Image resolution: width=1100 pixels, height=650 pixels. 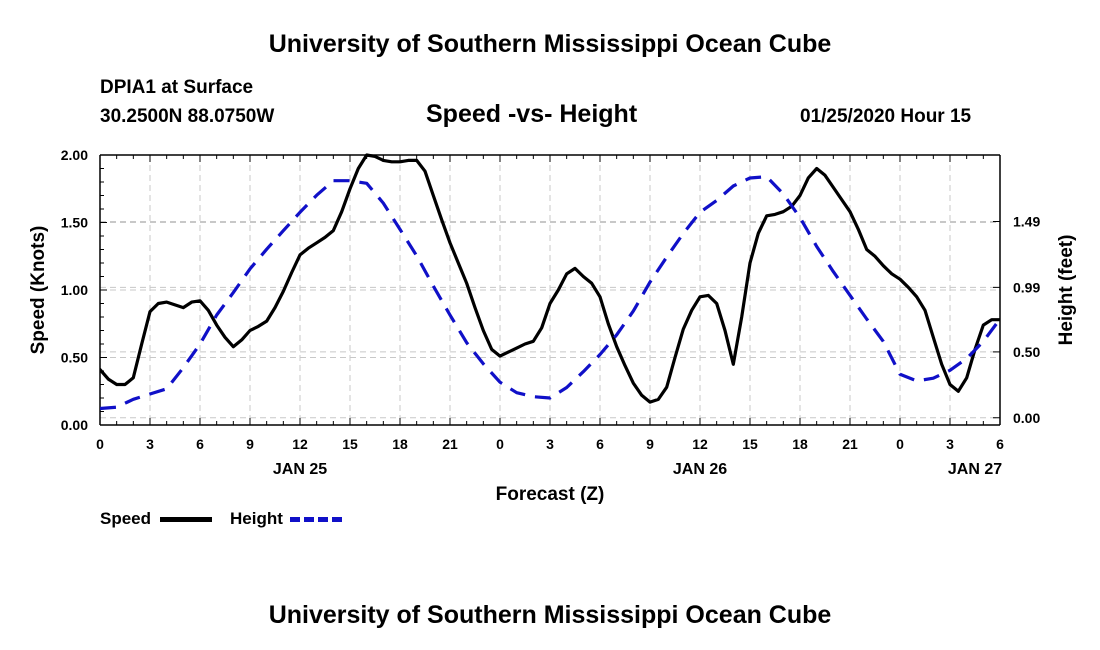 What do you see at coordinates (126, 518) in the screenshot?
I see `legend-speed-label: Speed` at bounding box center [126, 518].